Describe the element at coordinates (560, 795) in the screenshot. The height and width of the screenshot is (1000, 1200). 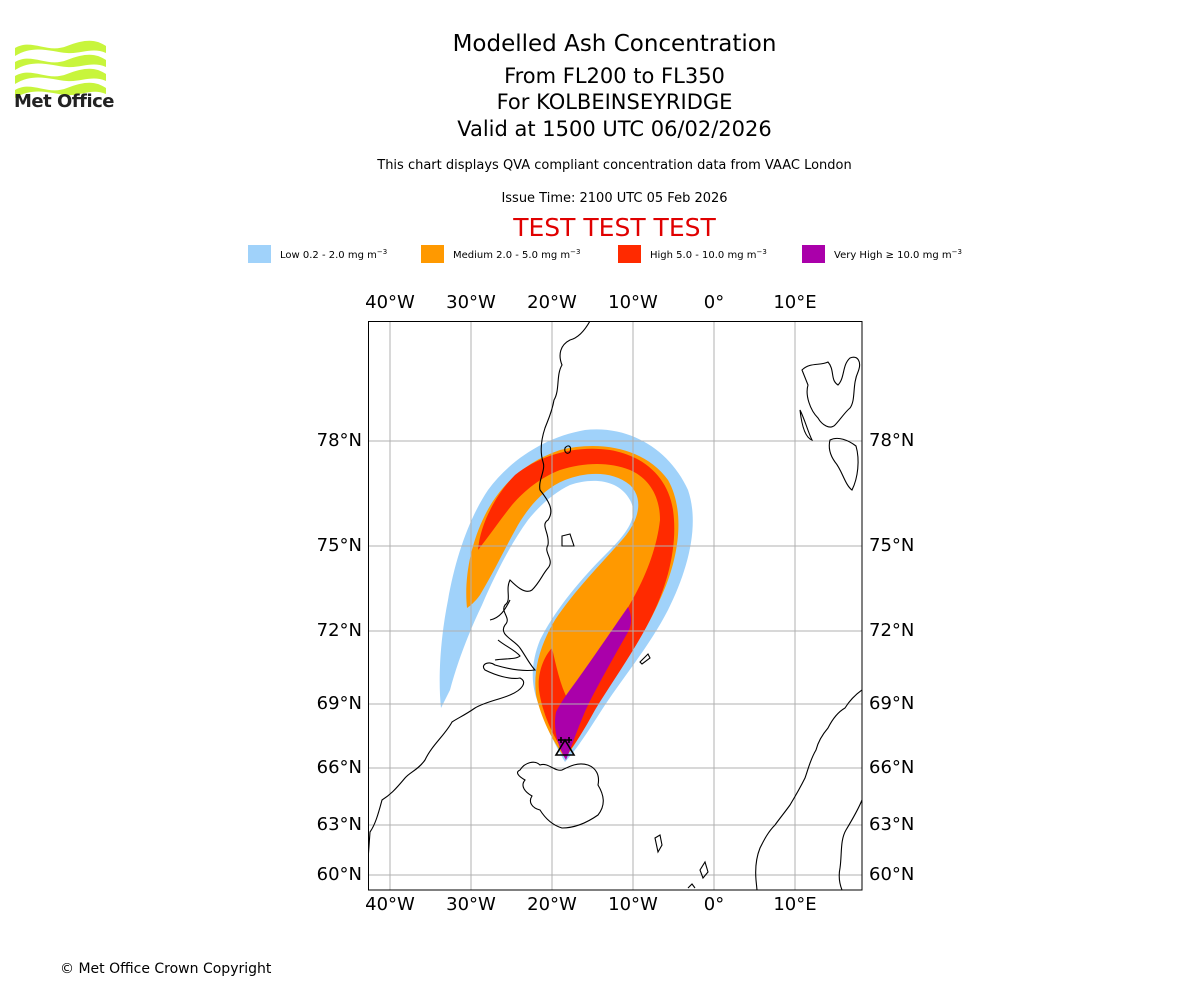
I see `coastline-iceland` at that location.